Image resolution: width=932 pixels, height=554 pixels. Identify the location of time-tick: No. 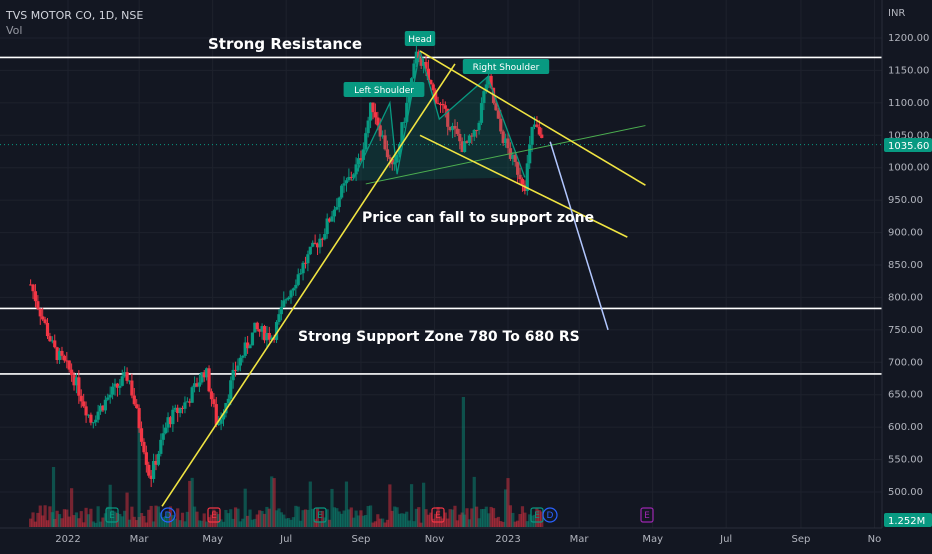
(875, 539).